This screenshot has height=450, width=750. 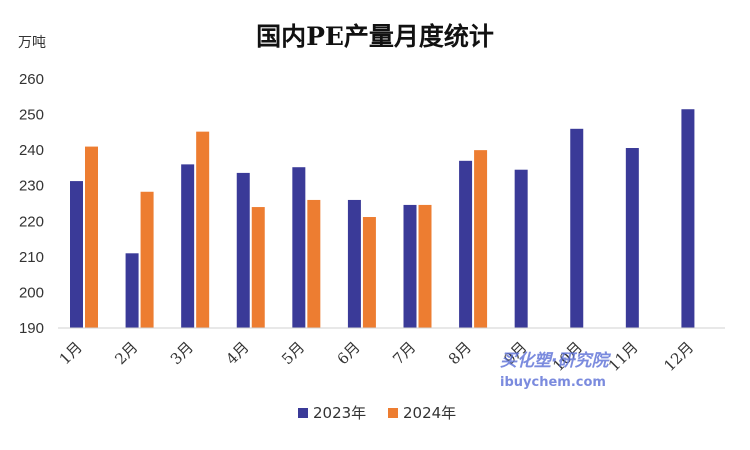 What do you see at coordinates (182, 353) in the screenshot?
I see `x-tick-label: 3月` at bounding box center [182, 353].